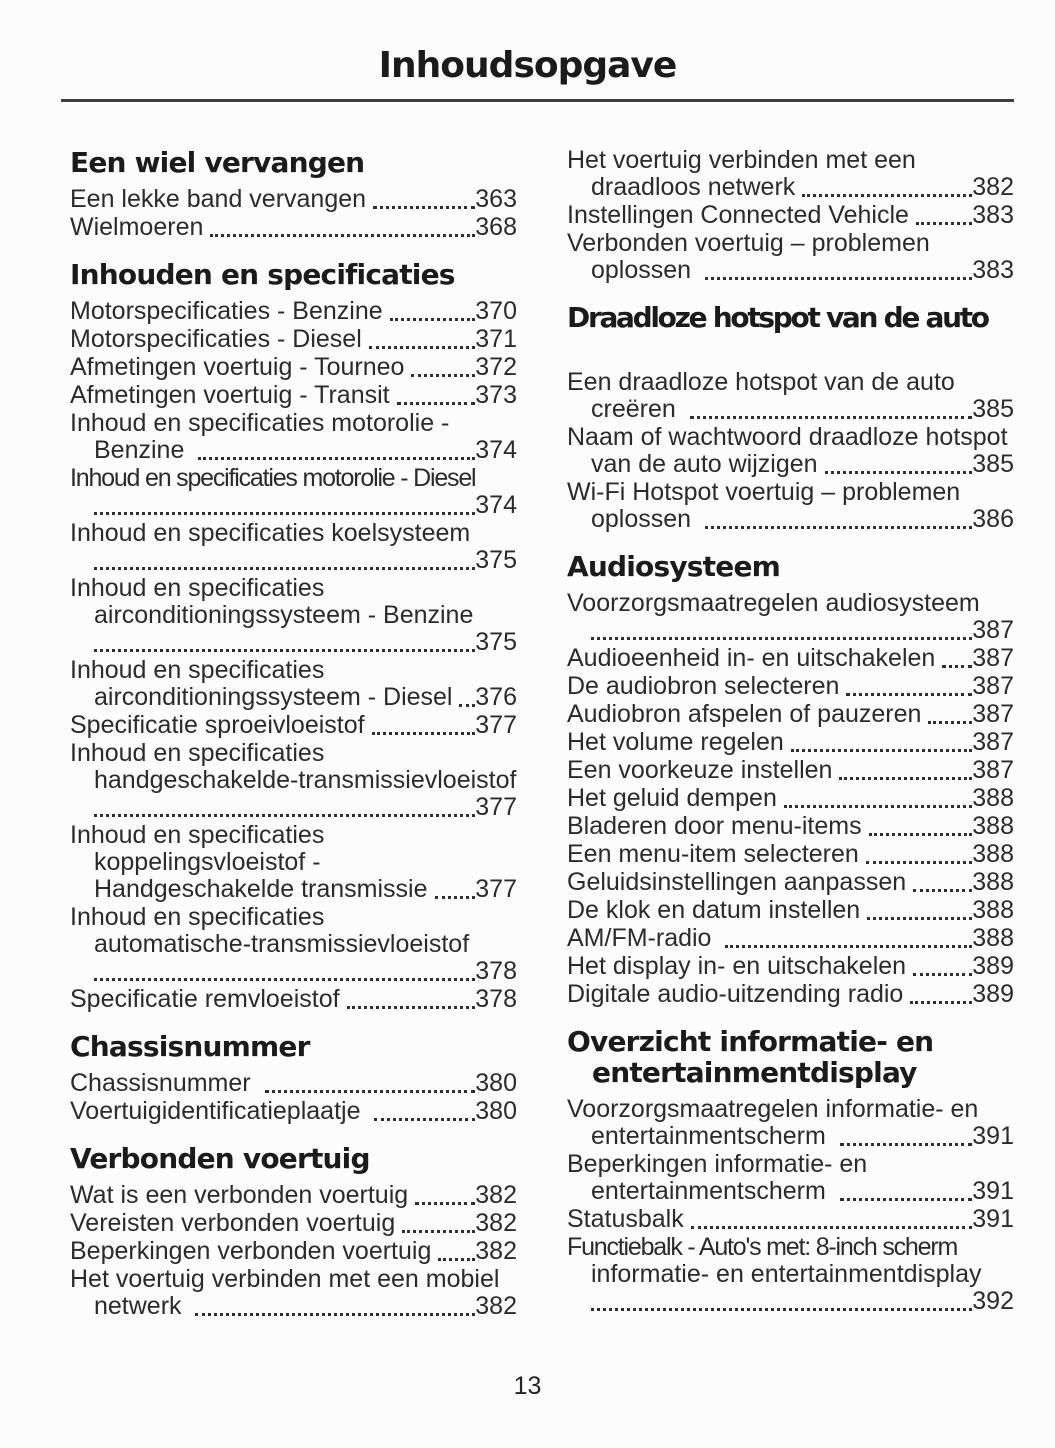 The width and height of the screenshot is (1055, 1448). What do you see at coordinates (284, 615) in the screenshot?
I see `entry-text: airconditioningssysteem - Benzine` at bounding box center [284, 615].